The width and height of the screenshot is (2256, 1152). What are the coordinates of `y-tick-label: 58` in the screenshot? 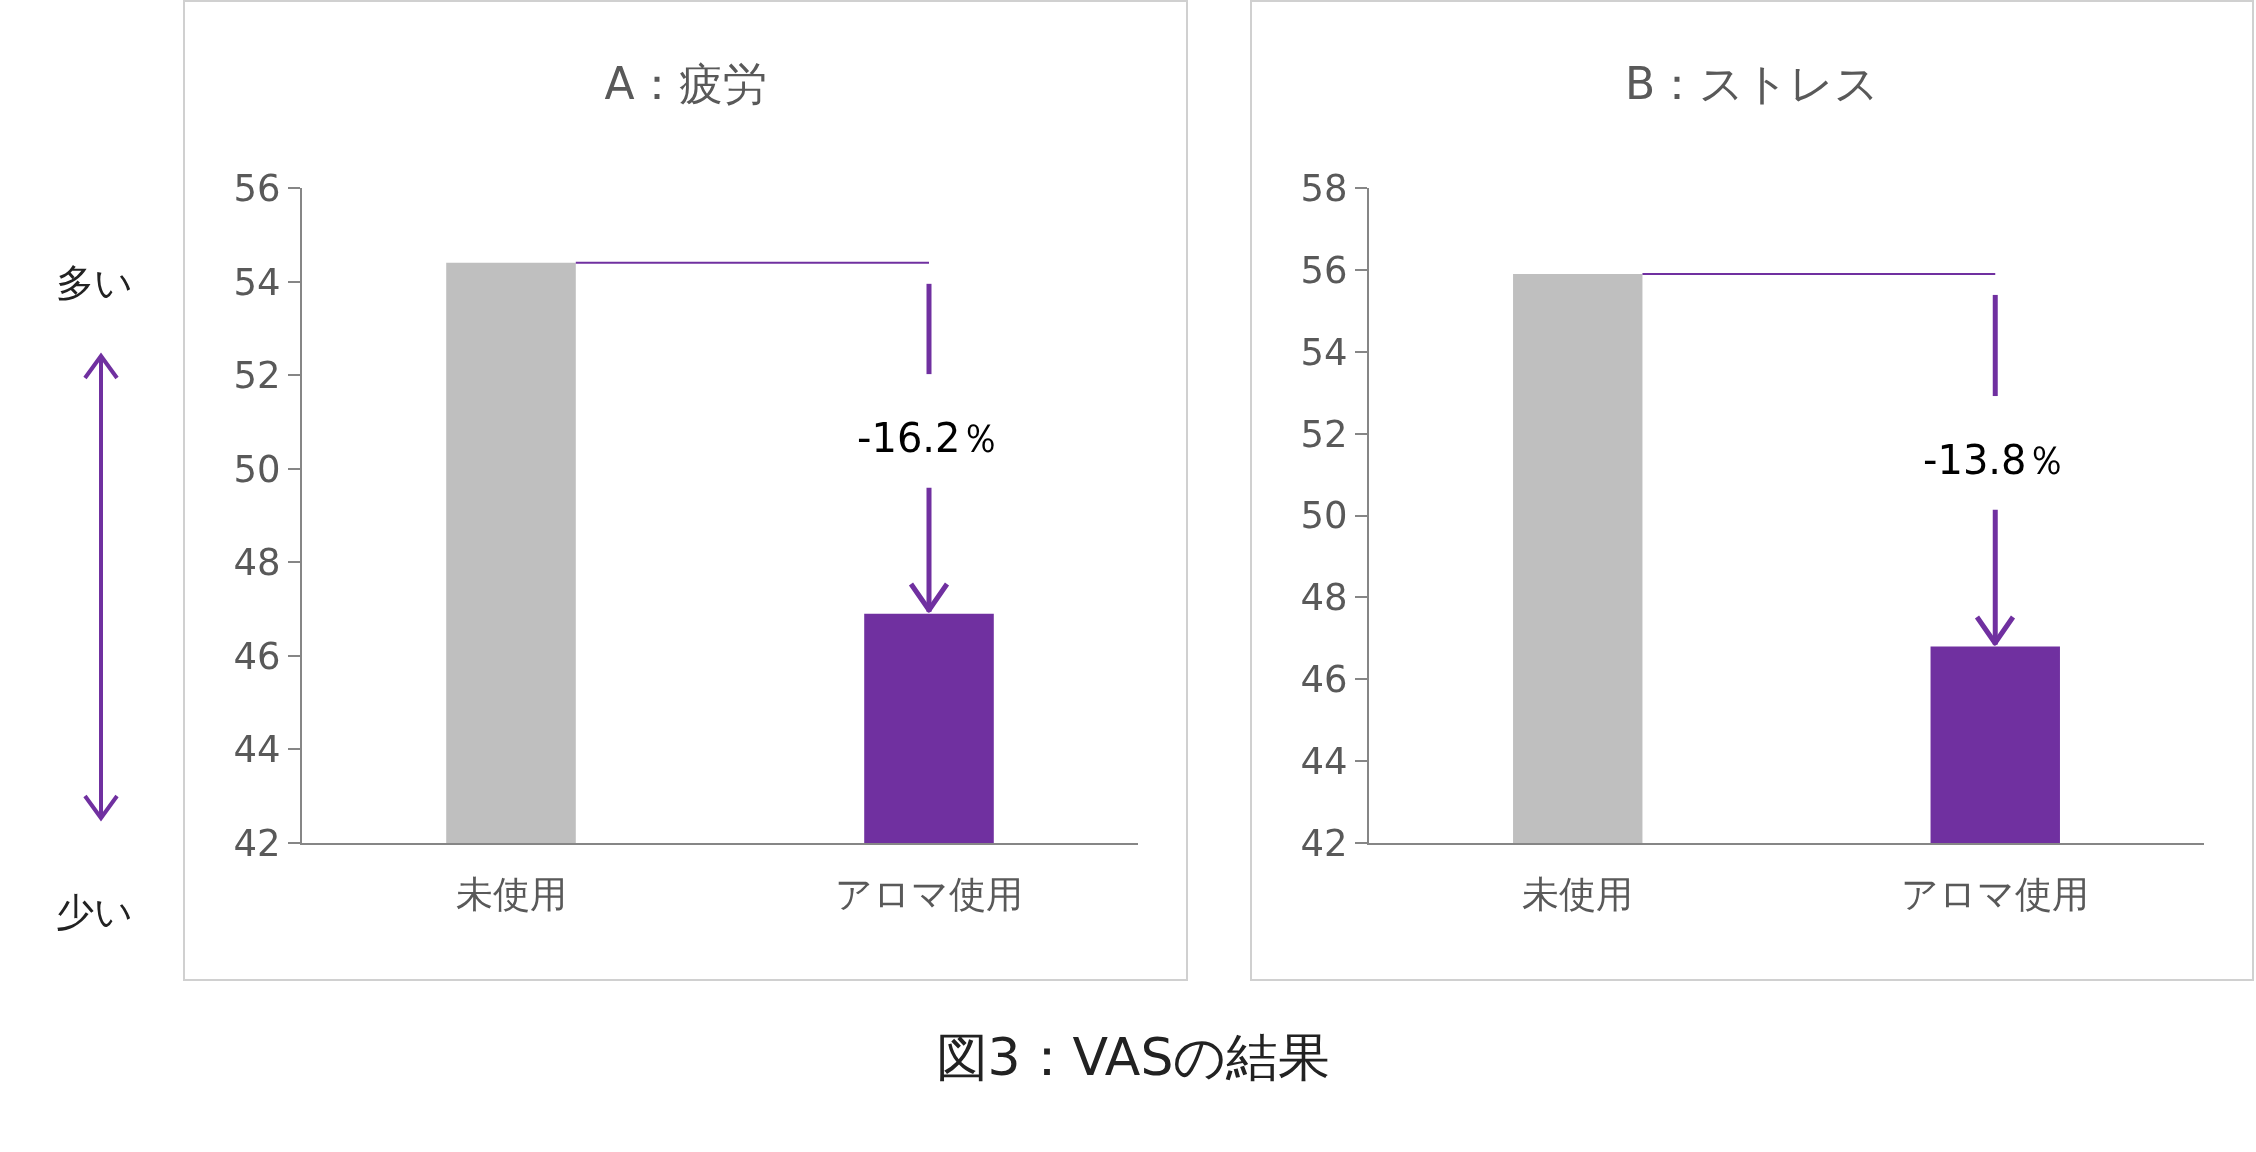 It's located at (1324, 188).